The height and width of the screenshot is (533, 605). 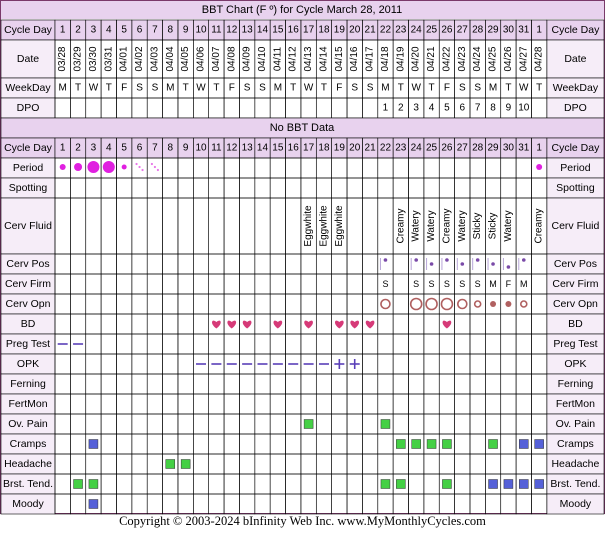 I want to click on date-label: 04/25, so click(x=493, y=58).